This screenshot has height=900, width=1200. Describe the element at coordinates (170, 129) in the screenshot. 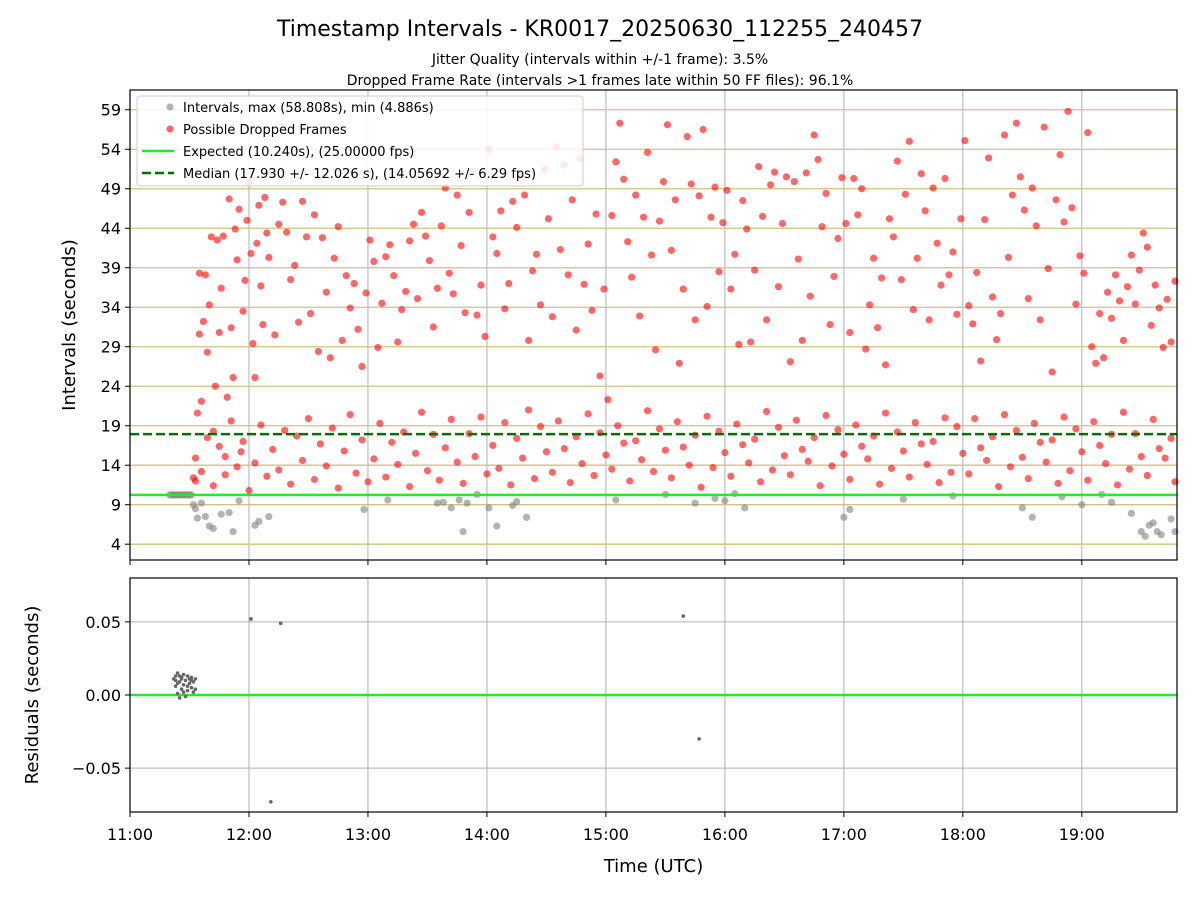

I see `legend-marker-dropped` at that location.